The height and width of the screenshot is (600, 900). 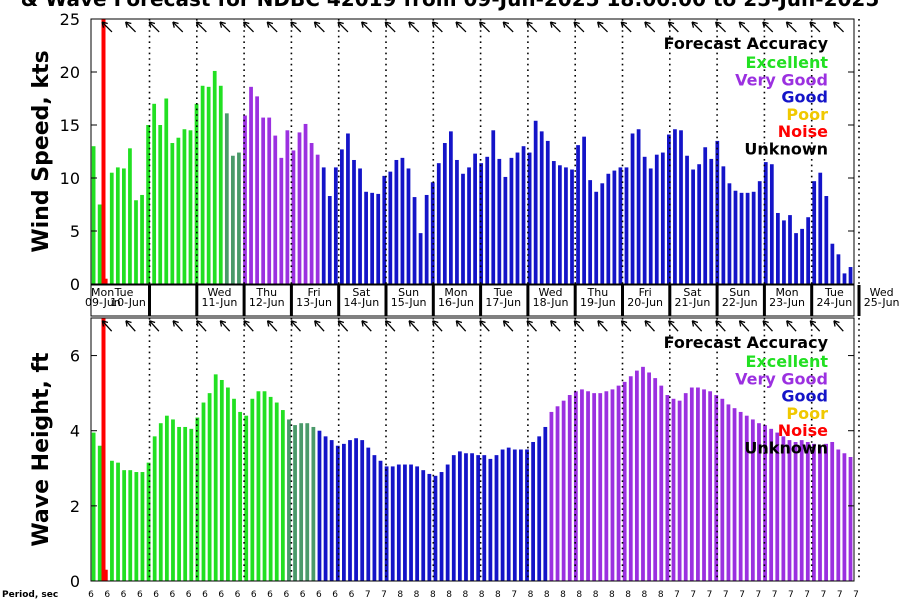 I want to click on day-date: 14-Jun, so click(x=361, y=302).